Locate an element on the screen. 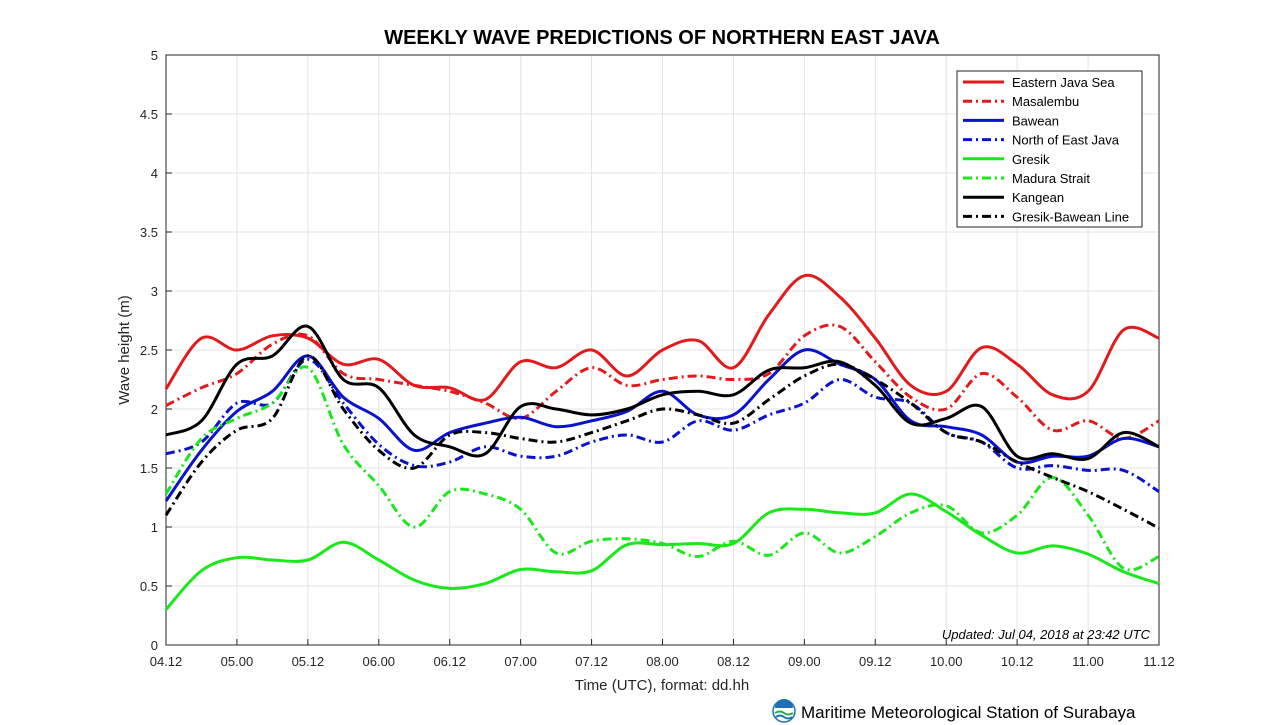 This screenshot has height=725, width=1280. y-tick-label: 4.5 is located at coordinates (149, 114).